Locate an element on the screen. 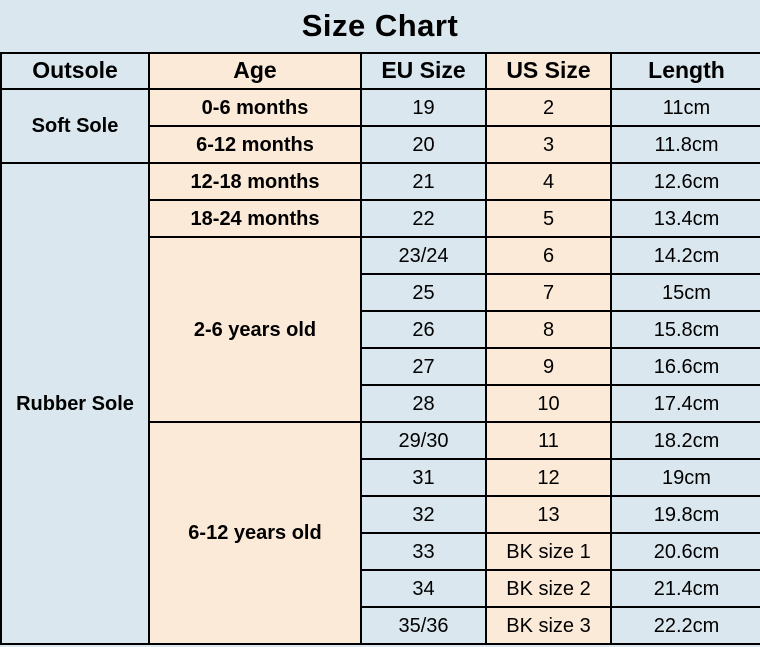  length-cell: 15cm is located at coordinates (685, 292).